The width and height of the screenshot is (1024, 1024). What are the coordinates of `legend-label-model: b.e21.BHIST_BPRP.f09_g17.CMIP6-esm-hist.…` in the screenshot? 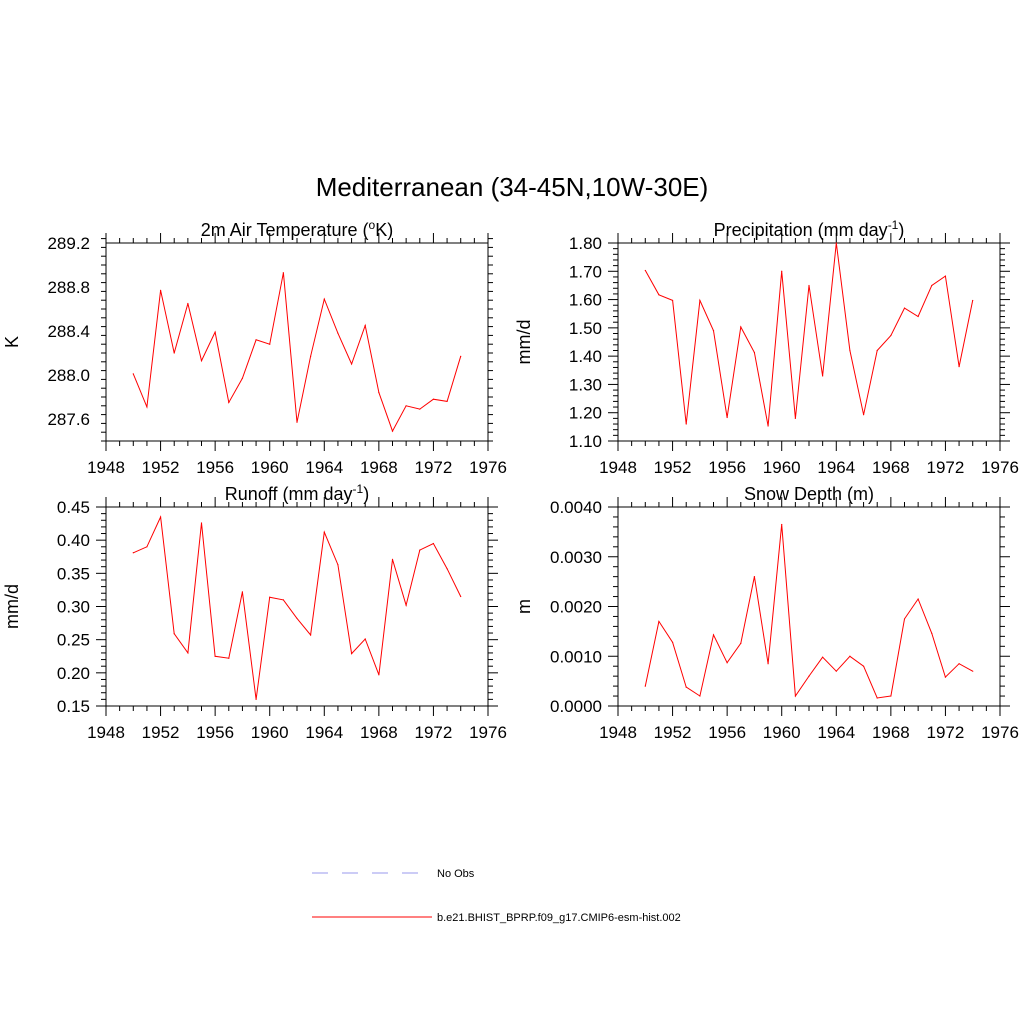 It's located at (559, 918).